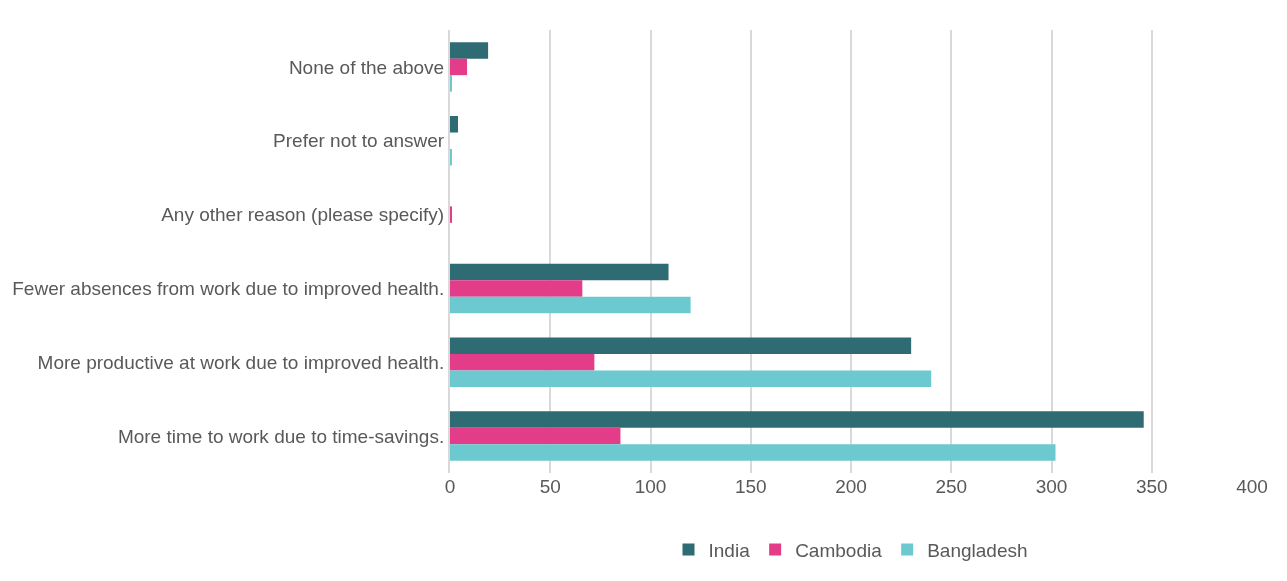 This screenshot has width=1287, height=581. Describe the element at coordinates (359, 141) in the screenshot. I see `y-tick-label: Prefer not to answer` at that location.